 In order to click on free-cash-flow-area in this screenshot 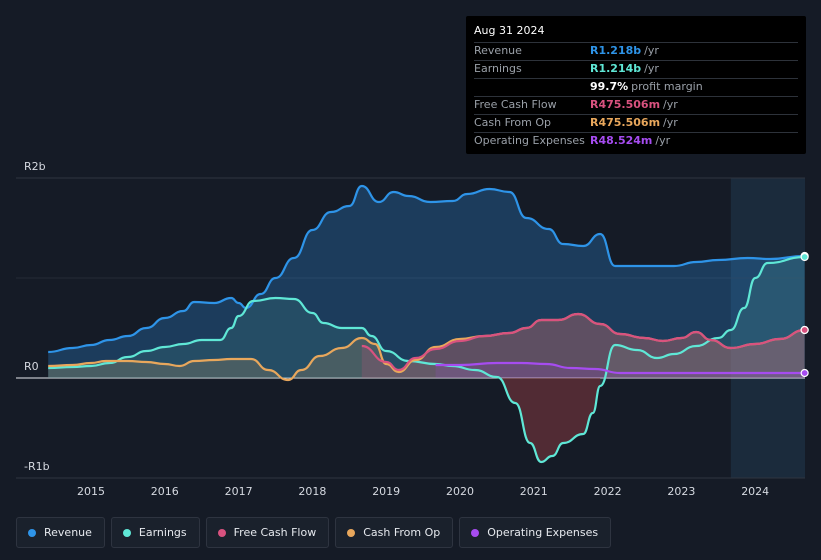, I will do `click(583, 346)`.